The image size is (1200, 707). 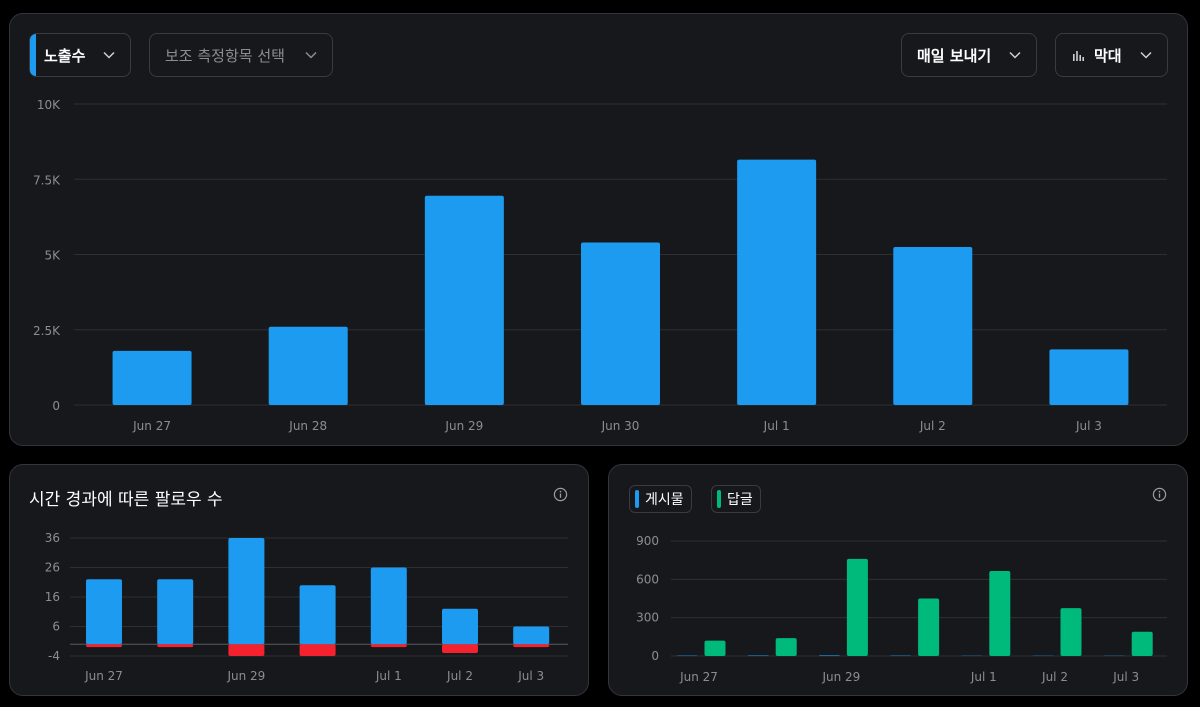 I want to click on y-tick-label: 300, so click(x=647, y=618).